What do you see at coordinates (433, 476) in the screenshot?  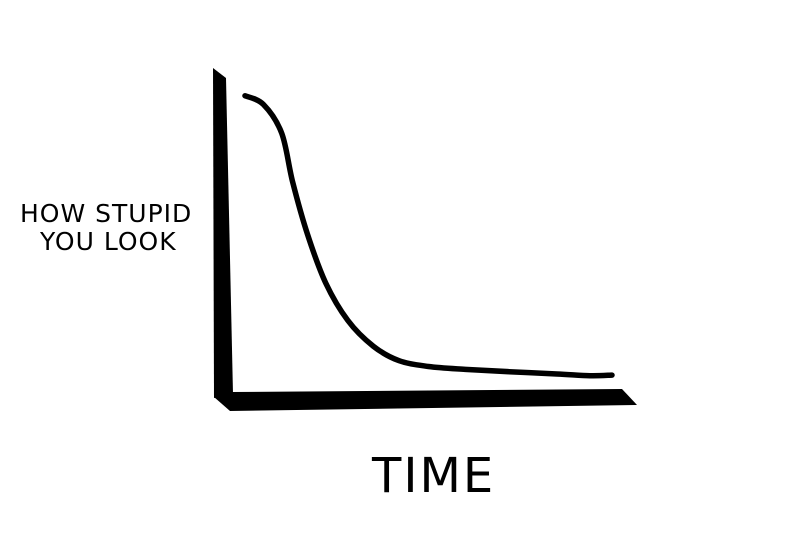 I see `x-axis-label: TIME` at bounding box center [433, 476].